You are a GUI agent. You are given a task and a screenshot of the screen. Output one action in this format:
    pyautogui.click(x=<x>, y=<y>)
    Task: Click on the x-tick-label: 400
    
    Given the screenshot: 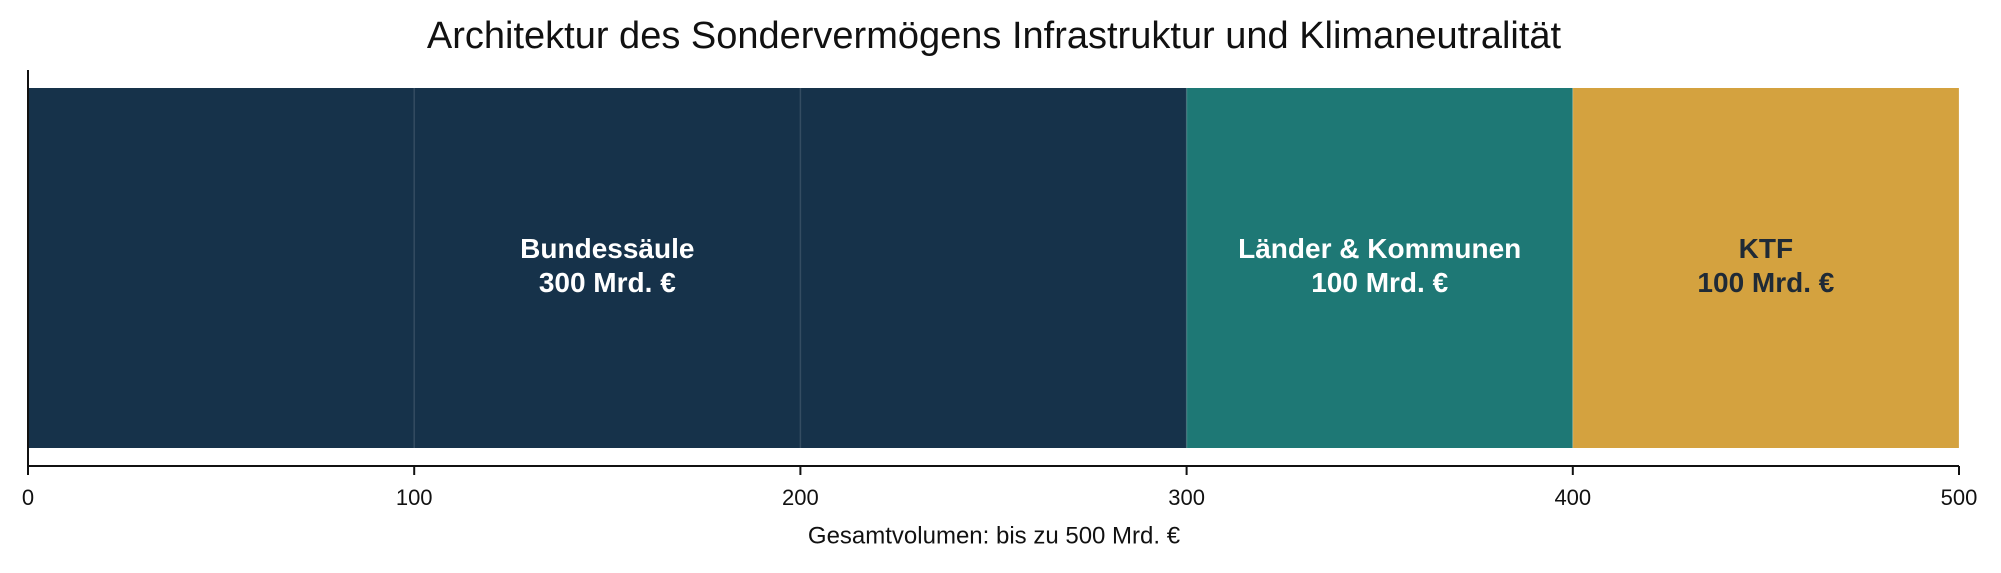 What is the action you would take?
    pyautogui.click(x=1572, y=497)
    